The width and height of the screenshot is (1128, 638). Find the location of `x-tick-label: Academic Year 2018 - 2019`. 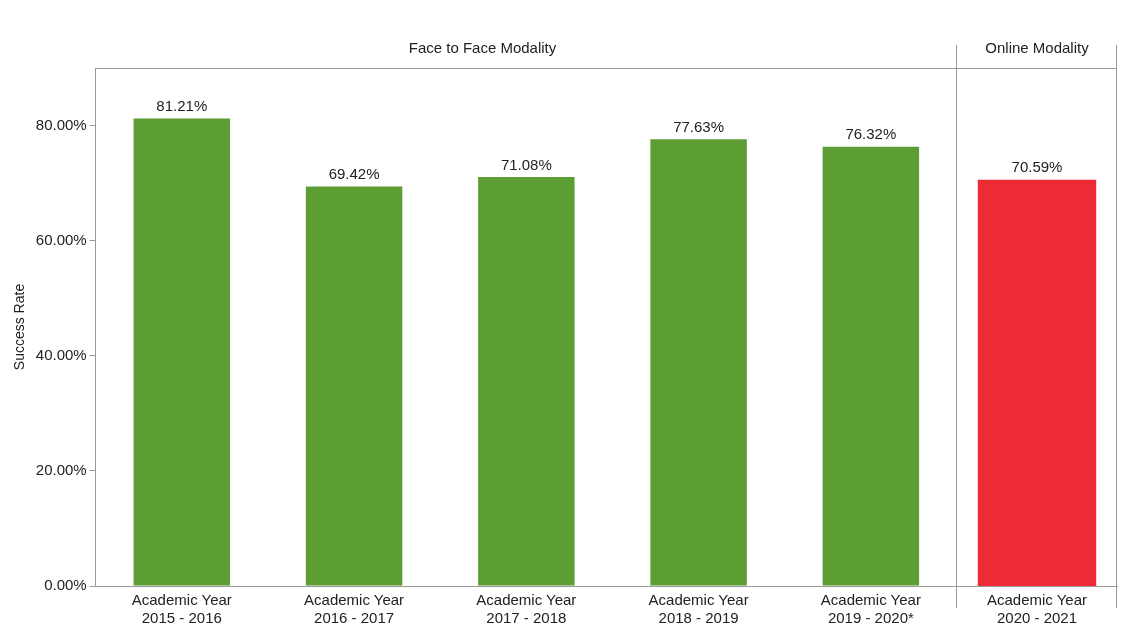

x-tick-label: Academic Year 2018 - 2019 is located at coordinates (698, 609).